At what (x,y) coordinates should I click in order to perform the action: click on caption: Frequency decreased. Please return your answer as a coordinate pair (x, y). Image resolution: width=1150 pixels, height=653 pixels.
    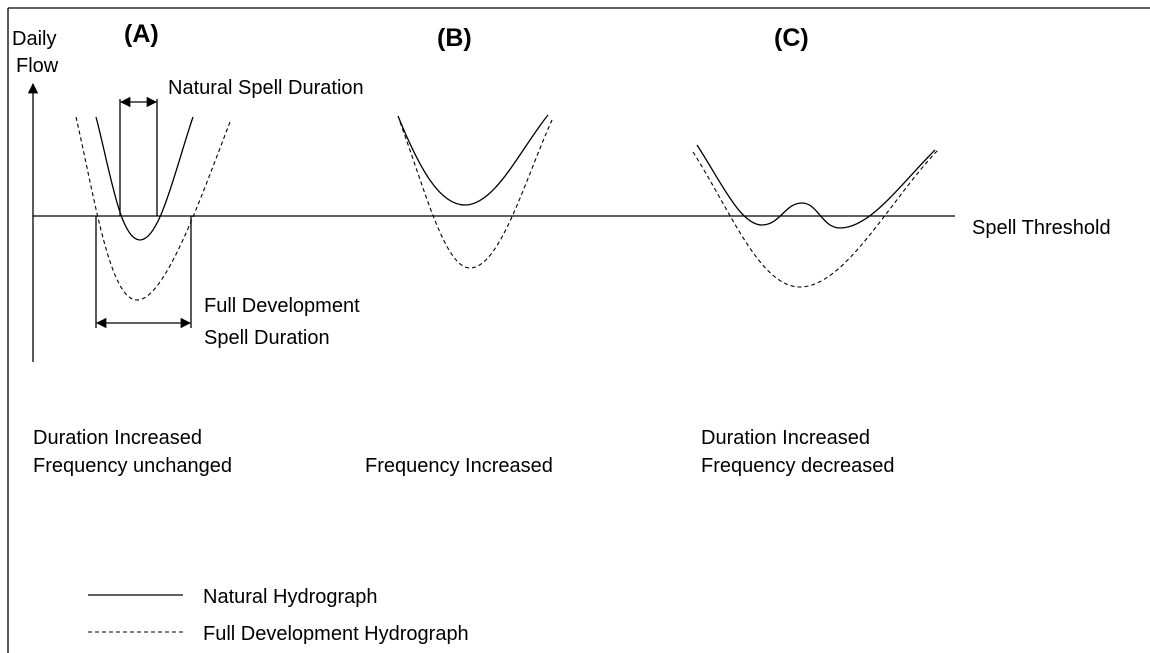
    Looking at the image, I should click on (797, 466).